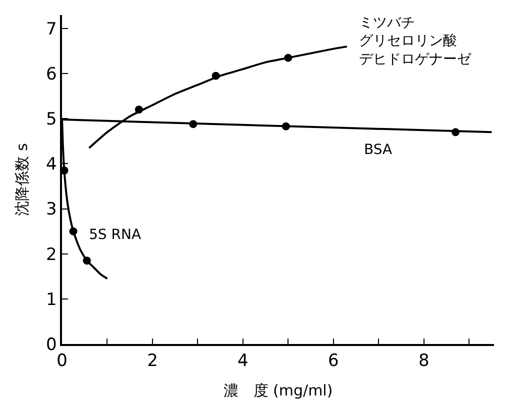 This screenshot has width=529, height=409. What do you see at coordinates (51, 29) in the screenshot?
I see `y-tick-label: 7` at bounding box center [51, 29].